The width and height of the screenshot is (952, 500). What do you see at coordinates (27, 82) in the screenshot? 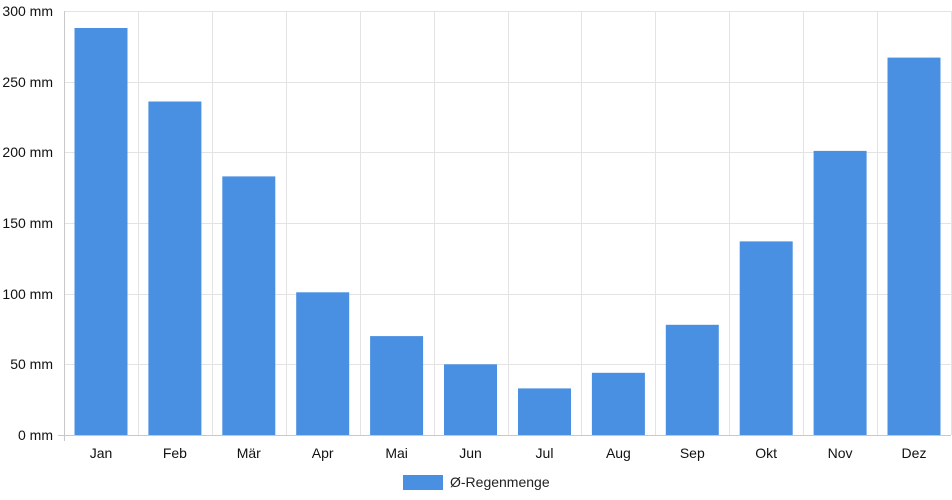
I see `y-tick-label: 250 mm` at bounding box center [27, 82].